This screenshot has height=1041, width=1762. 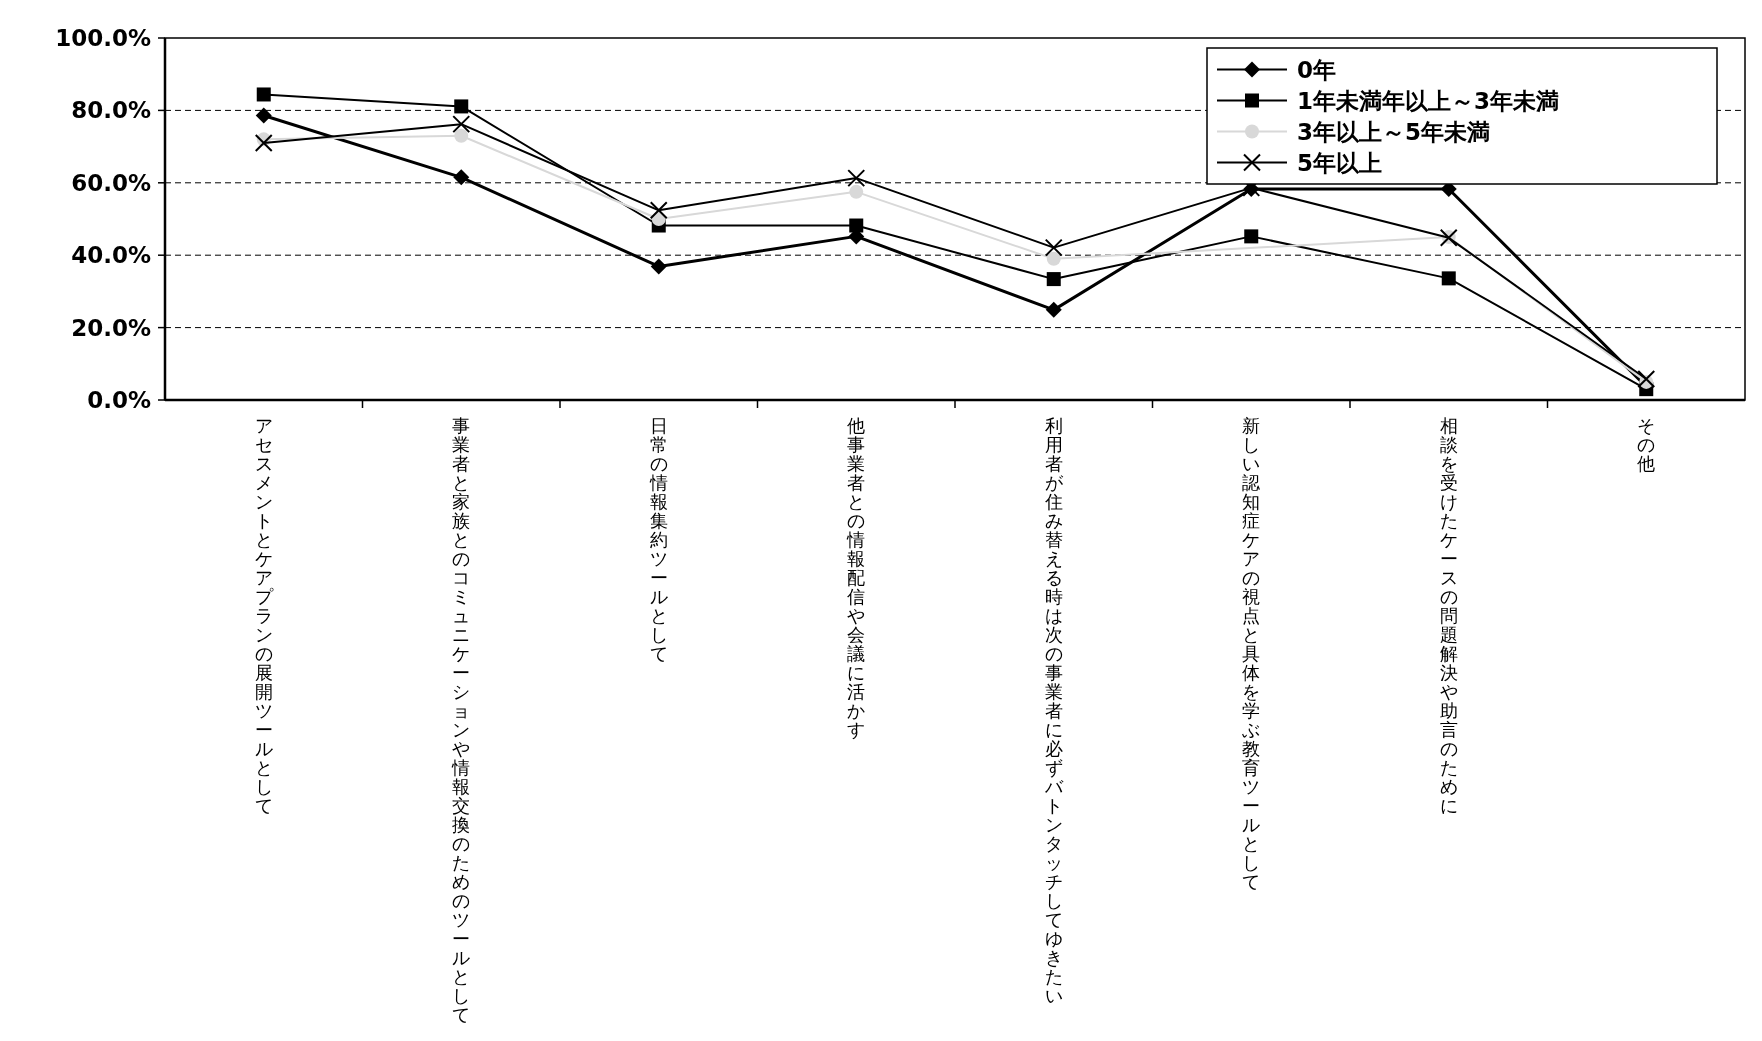 I want to click on legend-label: 0年, so click(x=1317, y=69).